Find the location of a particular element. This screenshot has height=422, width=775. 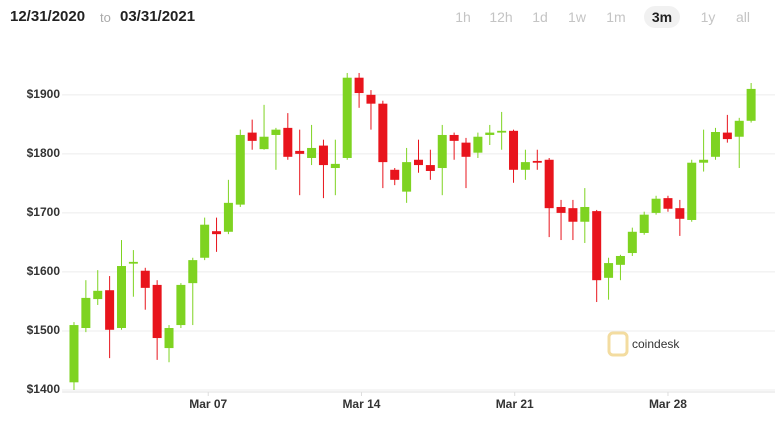

y-tick-label: $1700 is located at coordinates (44, 212).